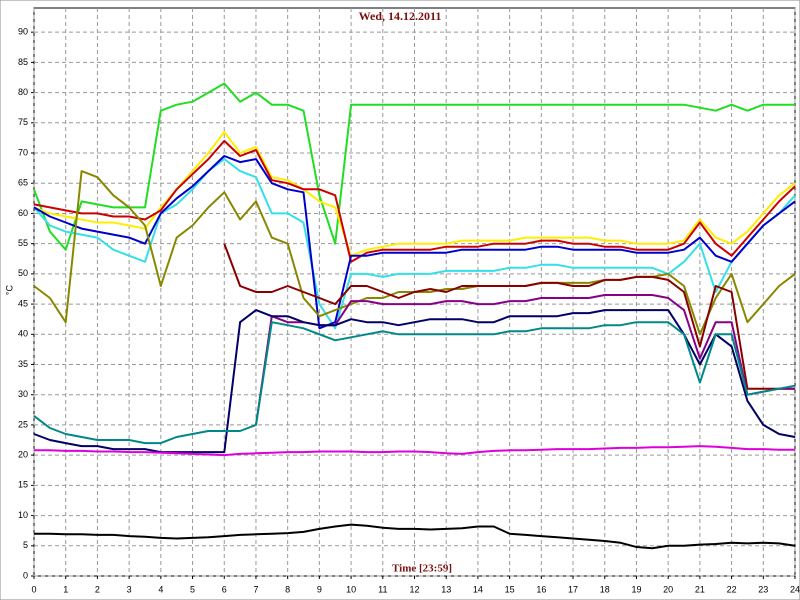 Image resolution: width=800 pixels, height=600 pixels. I want to click on x-tick-label: 21, so click(700, 589).